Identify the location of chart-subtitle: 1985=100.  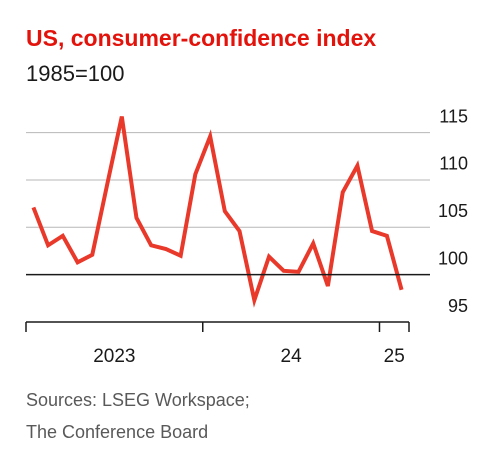
(75, 73).